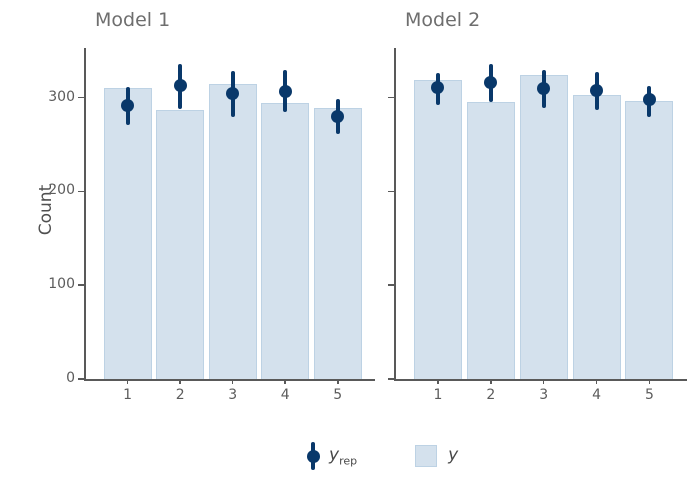 The image size is (696, 477). I want to click on y-tick-label-100: 100, so click(61, 284).